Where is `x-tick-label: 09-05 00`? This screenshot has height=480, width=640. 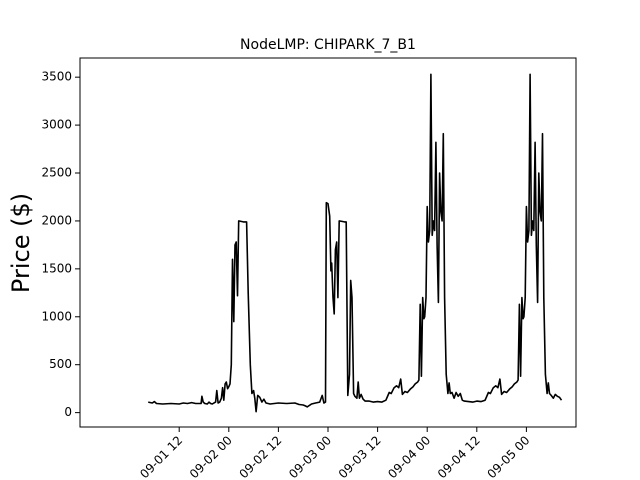 x-tick-label: 09-05 00 is located at coordinates (508, 456).